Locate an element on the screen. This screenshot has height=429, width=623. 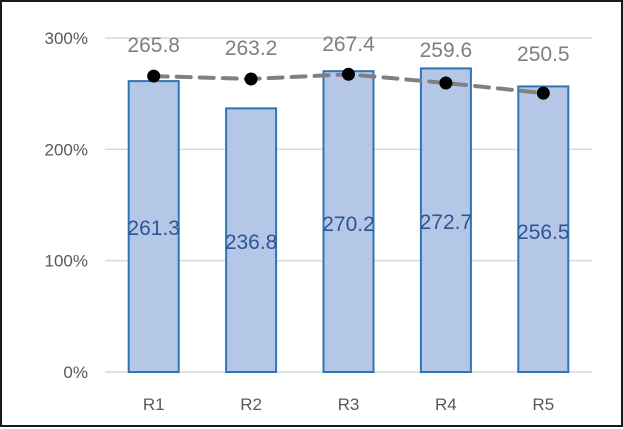
line-value-labels: 265.8 263.2 267.4 259.6 250.5 is located at coordinates (348, 49).